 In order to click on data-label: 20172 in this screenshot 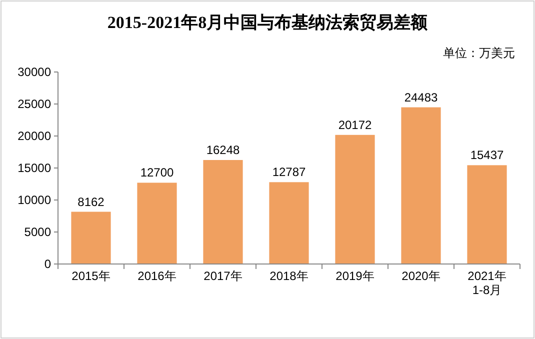, I will do `click(355, 125)`.